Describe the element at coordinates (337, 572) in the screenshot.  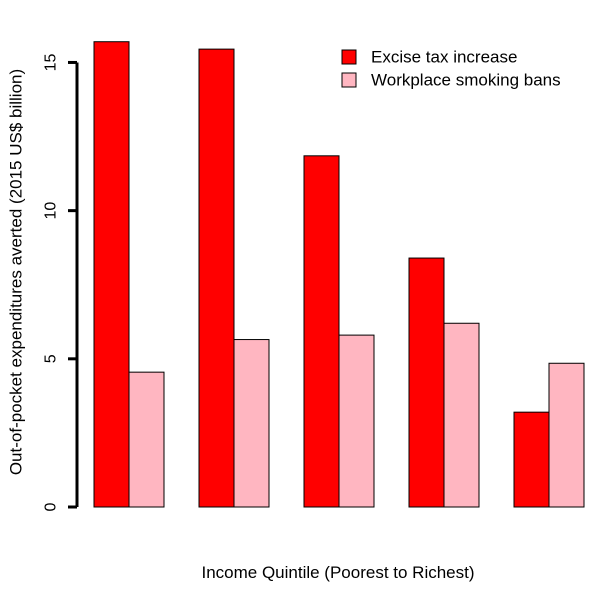
I see `x-axis-title: Income Quintile (Poorest to Richest)` at that location.